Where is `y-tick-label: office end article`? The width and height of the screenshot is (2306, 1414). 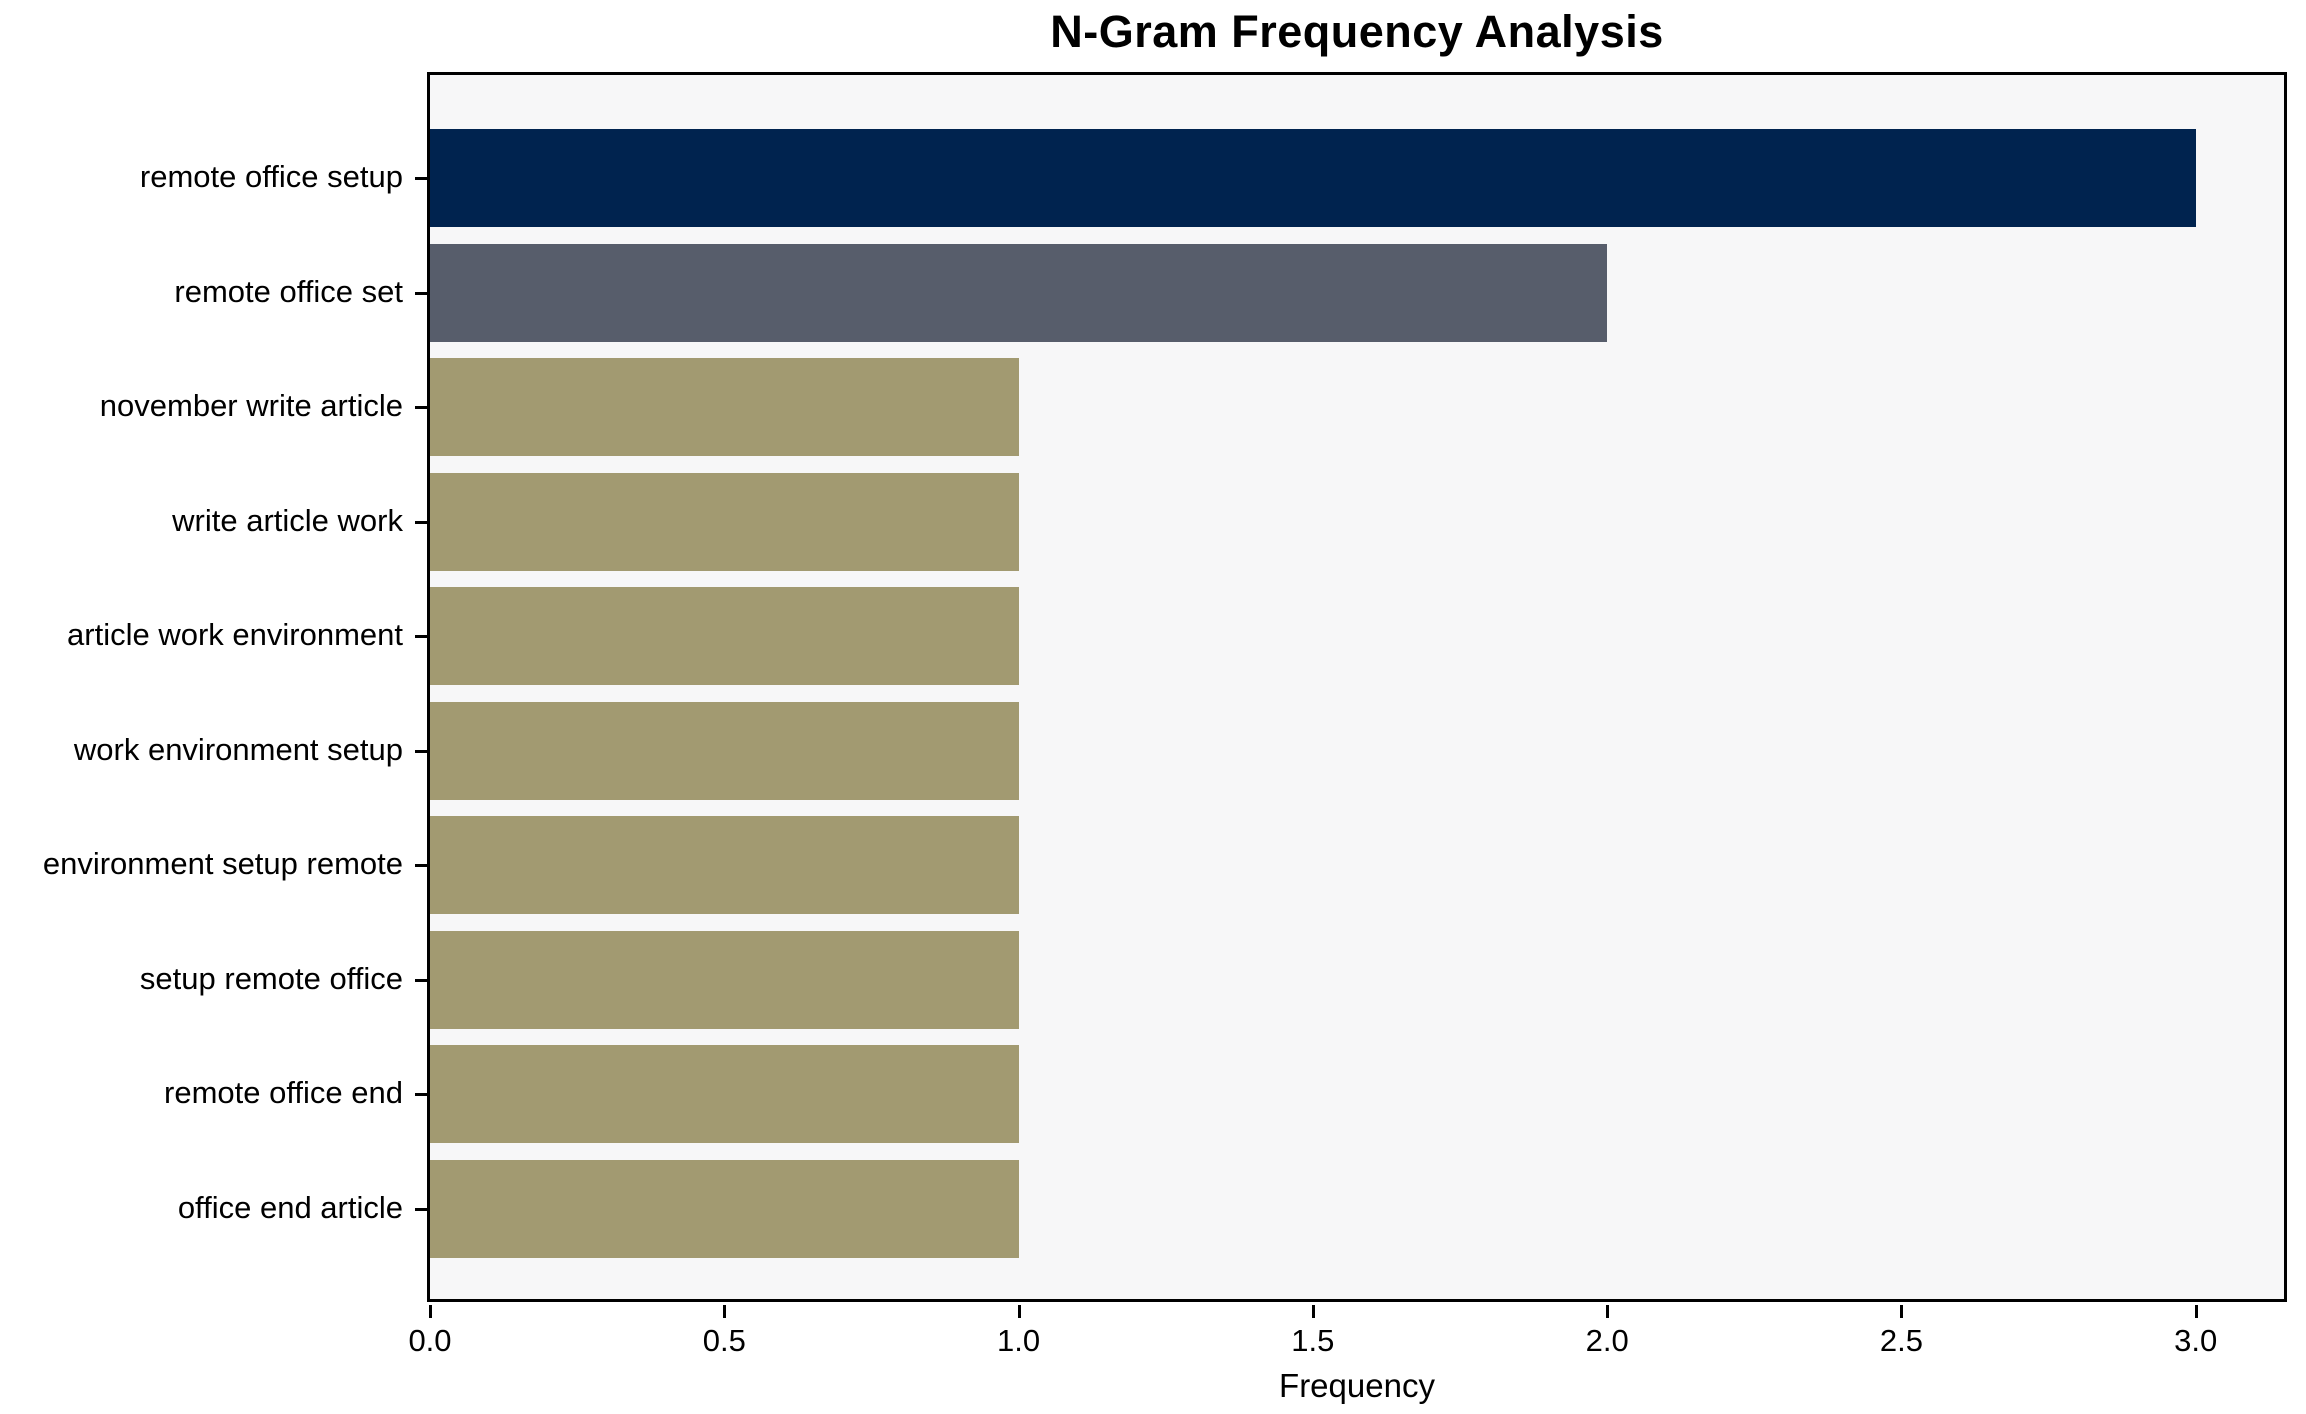
y-tick-label: office end article is located at coordinates (290, 1207).